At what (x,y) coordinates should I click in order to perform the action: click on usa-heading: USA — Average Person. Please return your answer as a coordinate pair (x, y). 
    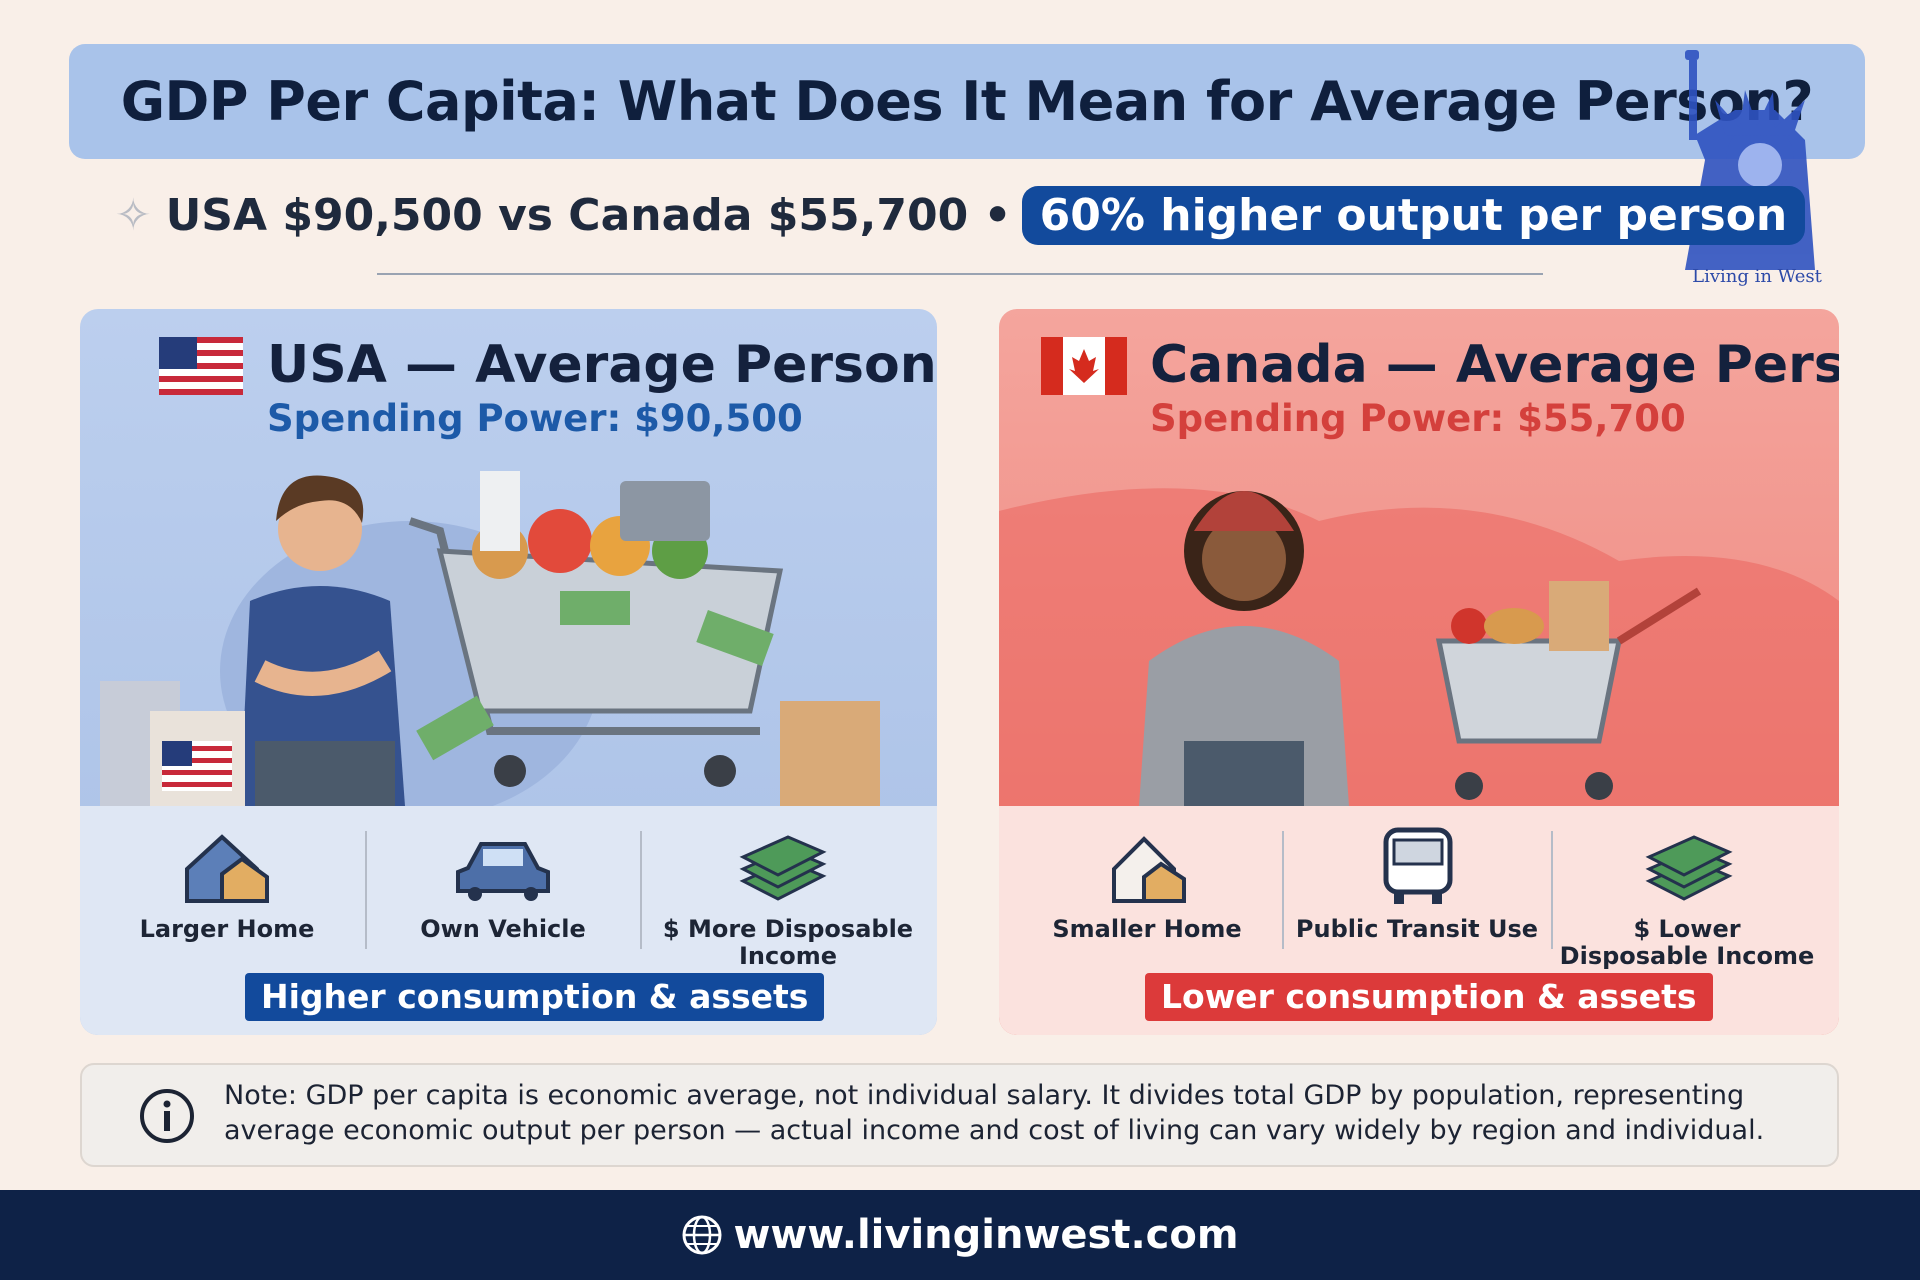
    Looking at the image, I should click on (602, 365).